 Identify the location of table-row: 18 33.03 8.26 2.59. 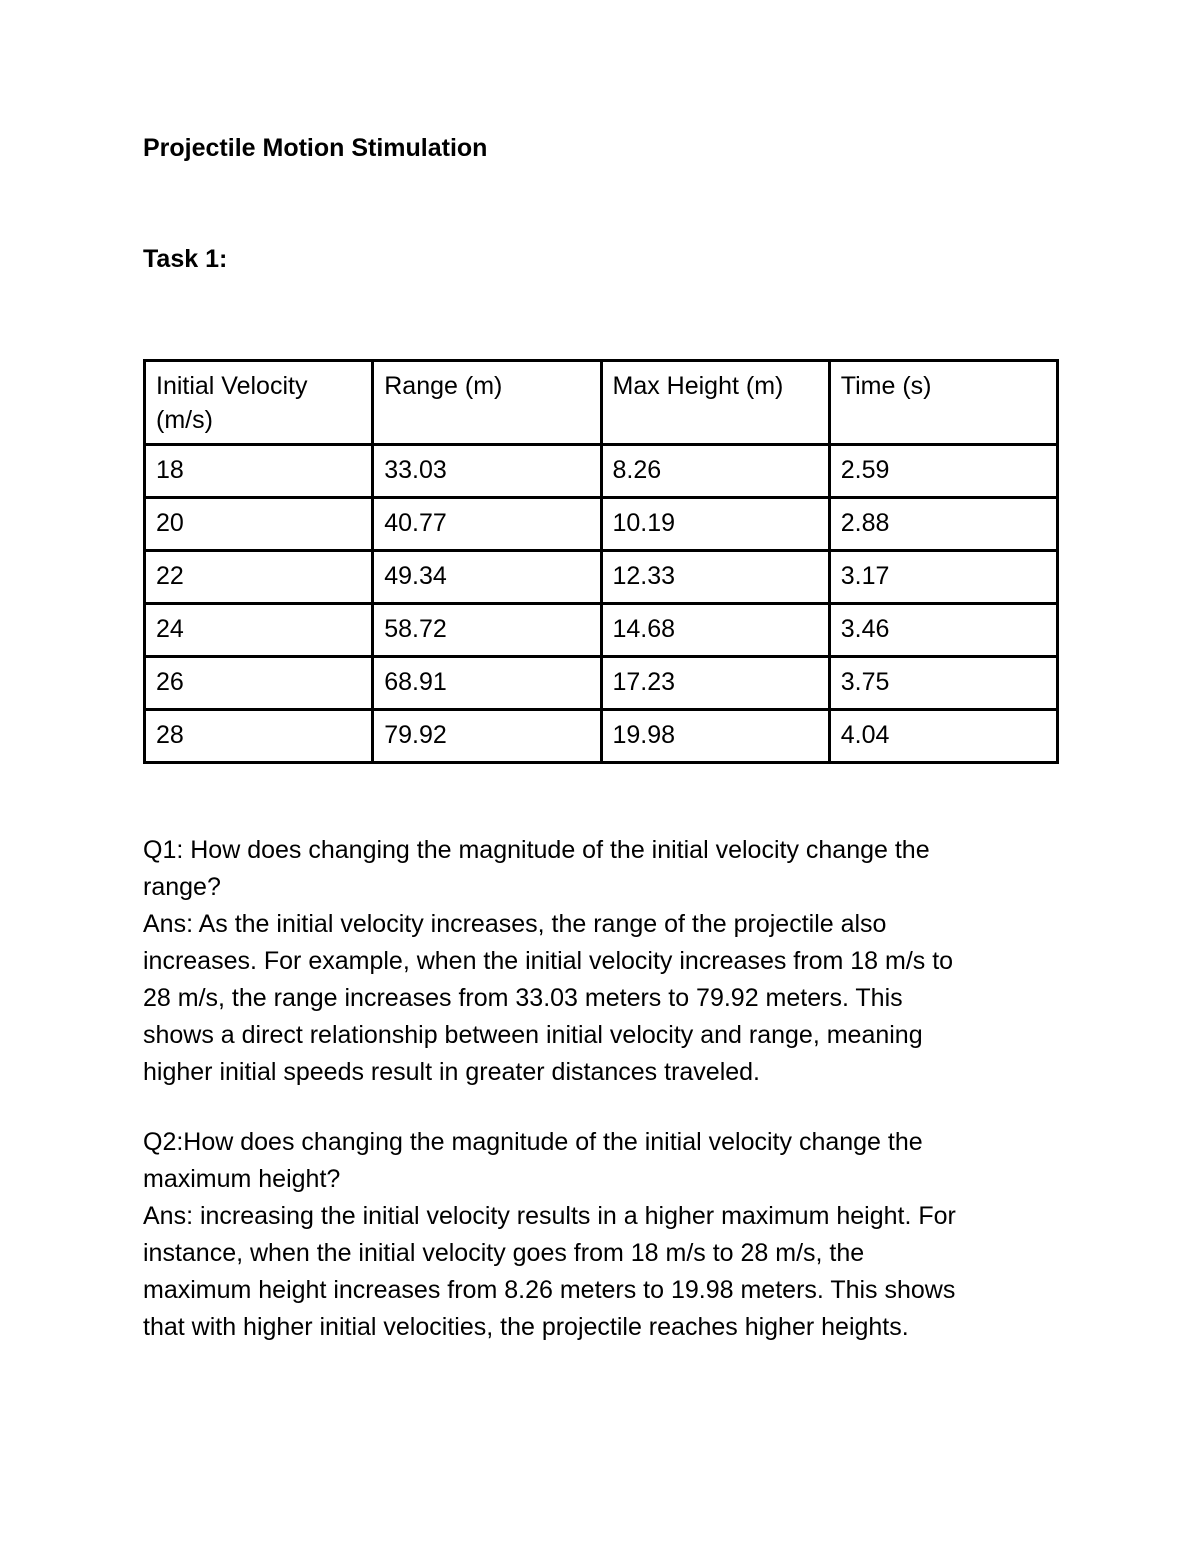
(601, 471).